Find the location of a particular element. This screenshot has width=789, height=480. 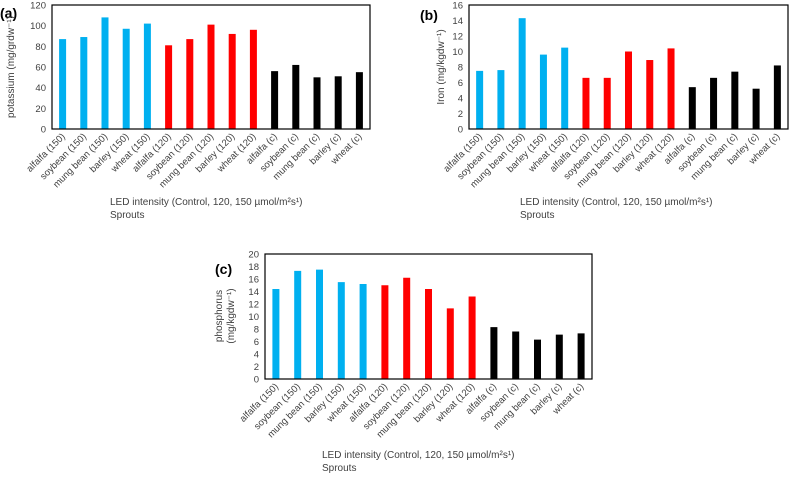

y-axis-title: Iron (mg/kgdw⁻¹) is located at coordinates (441, 66).